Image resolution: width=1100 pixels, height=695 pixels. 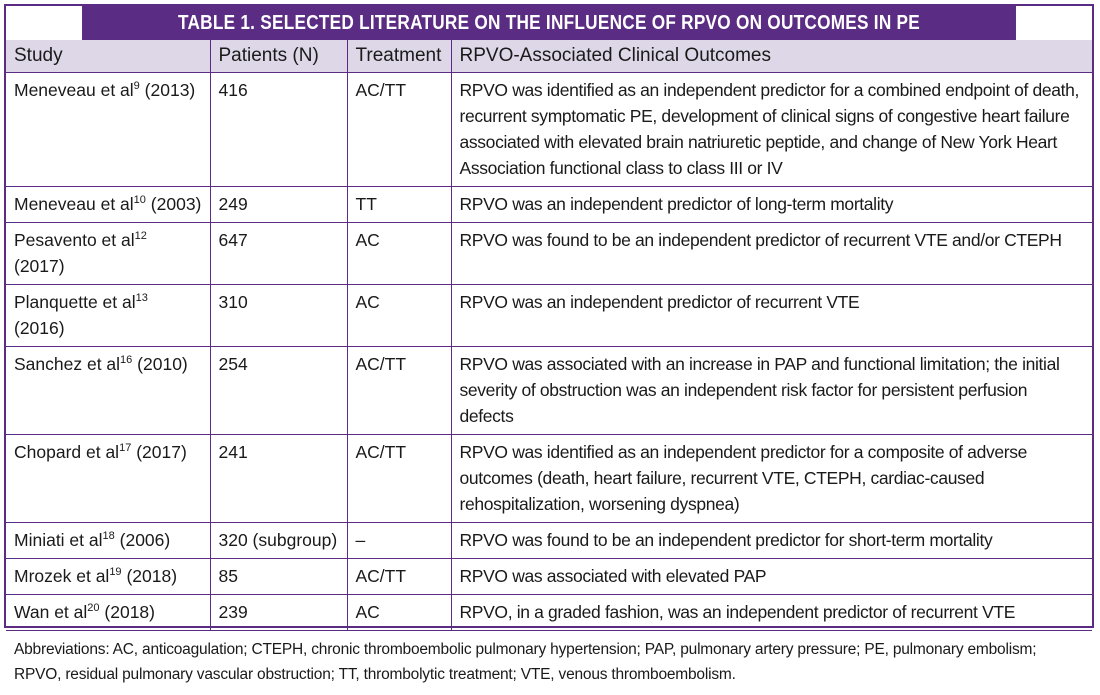 I want to click on study-cell: Meneveau et al10 (2003), so click(x=108, y=204).